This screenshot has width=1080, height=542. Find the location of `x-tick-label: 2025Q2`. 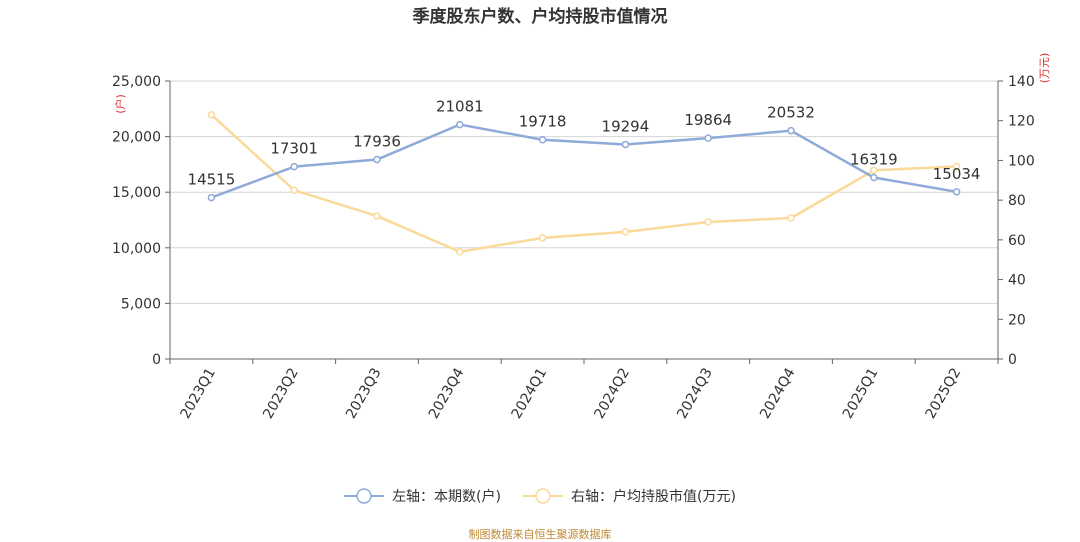

x-tick-label: 2025Q2 is located at coordinates (944, 393).